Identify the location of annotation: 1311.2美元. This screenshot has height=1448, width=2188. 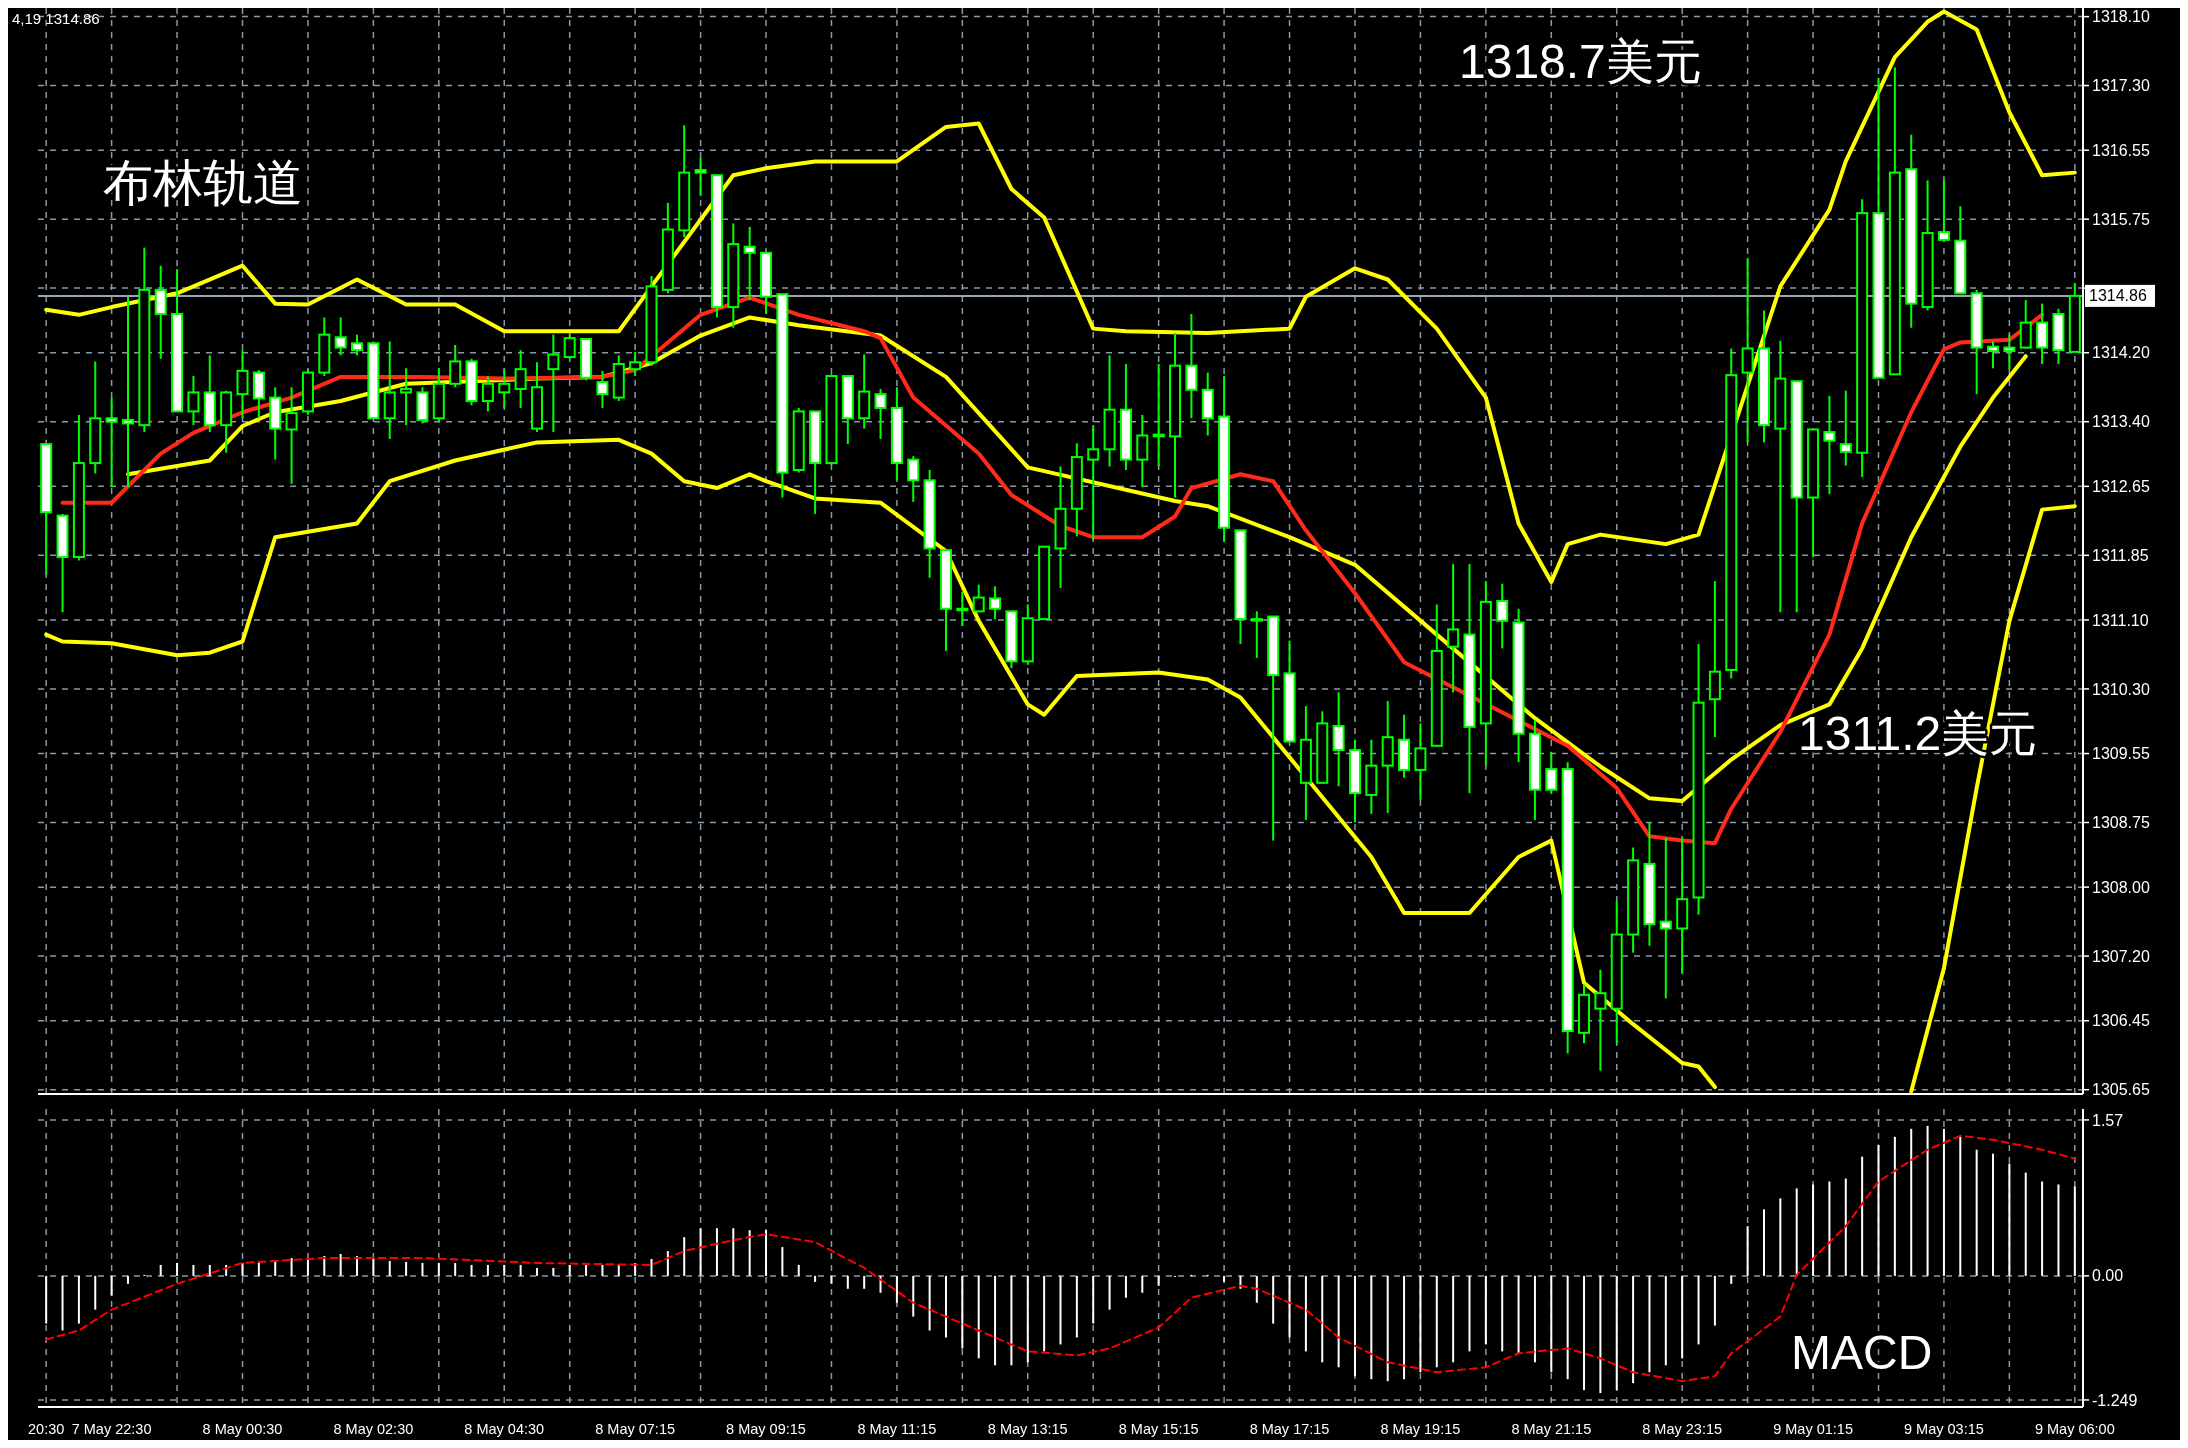
(1918, 733).